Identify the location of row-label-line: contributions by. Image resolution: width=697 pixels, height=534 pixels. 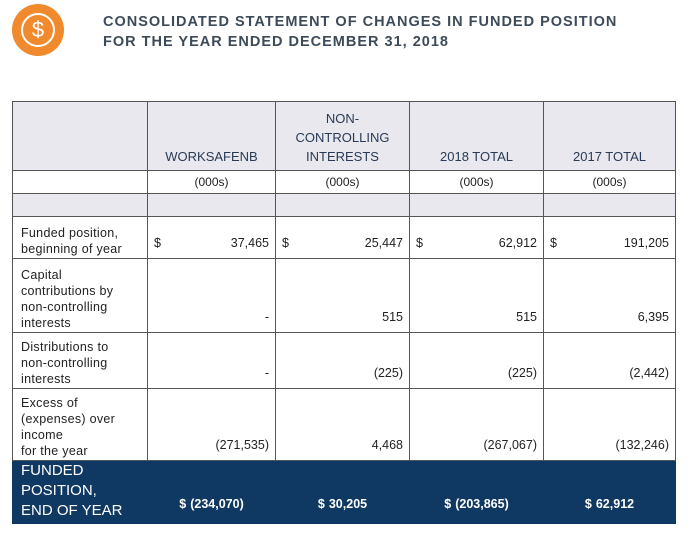
(67, 291).